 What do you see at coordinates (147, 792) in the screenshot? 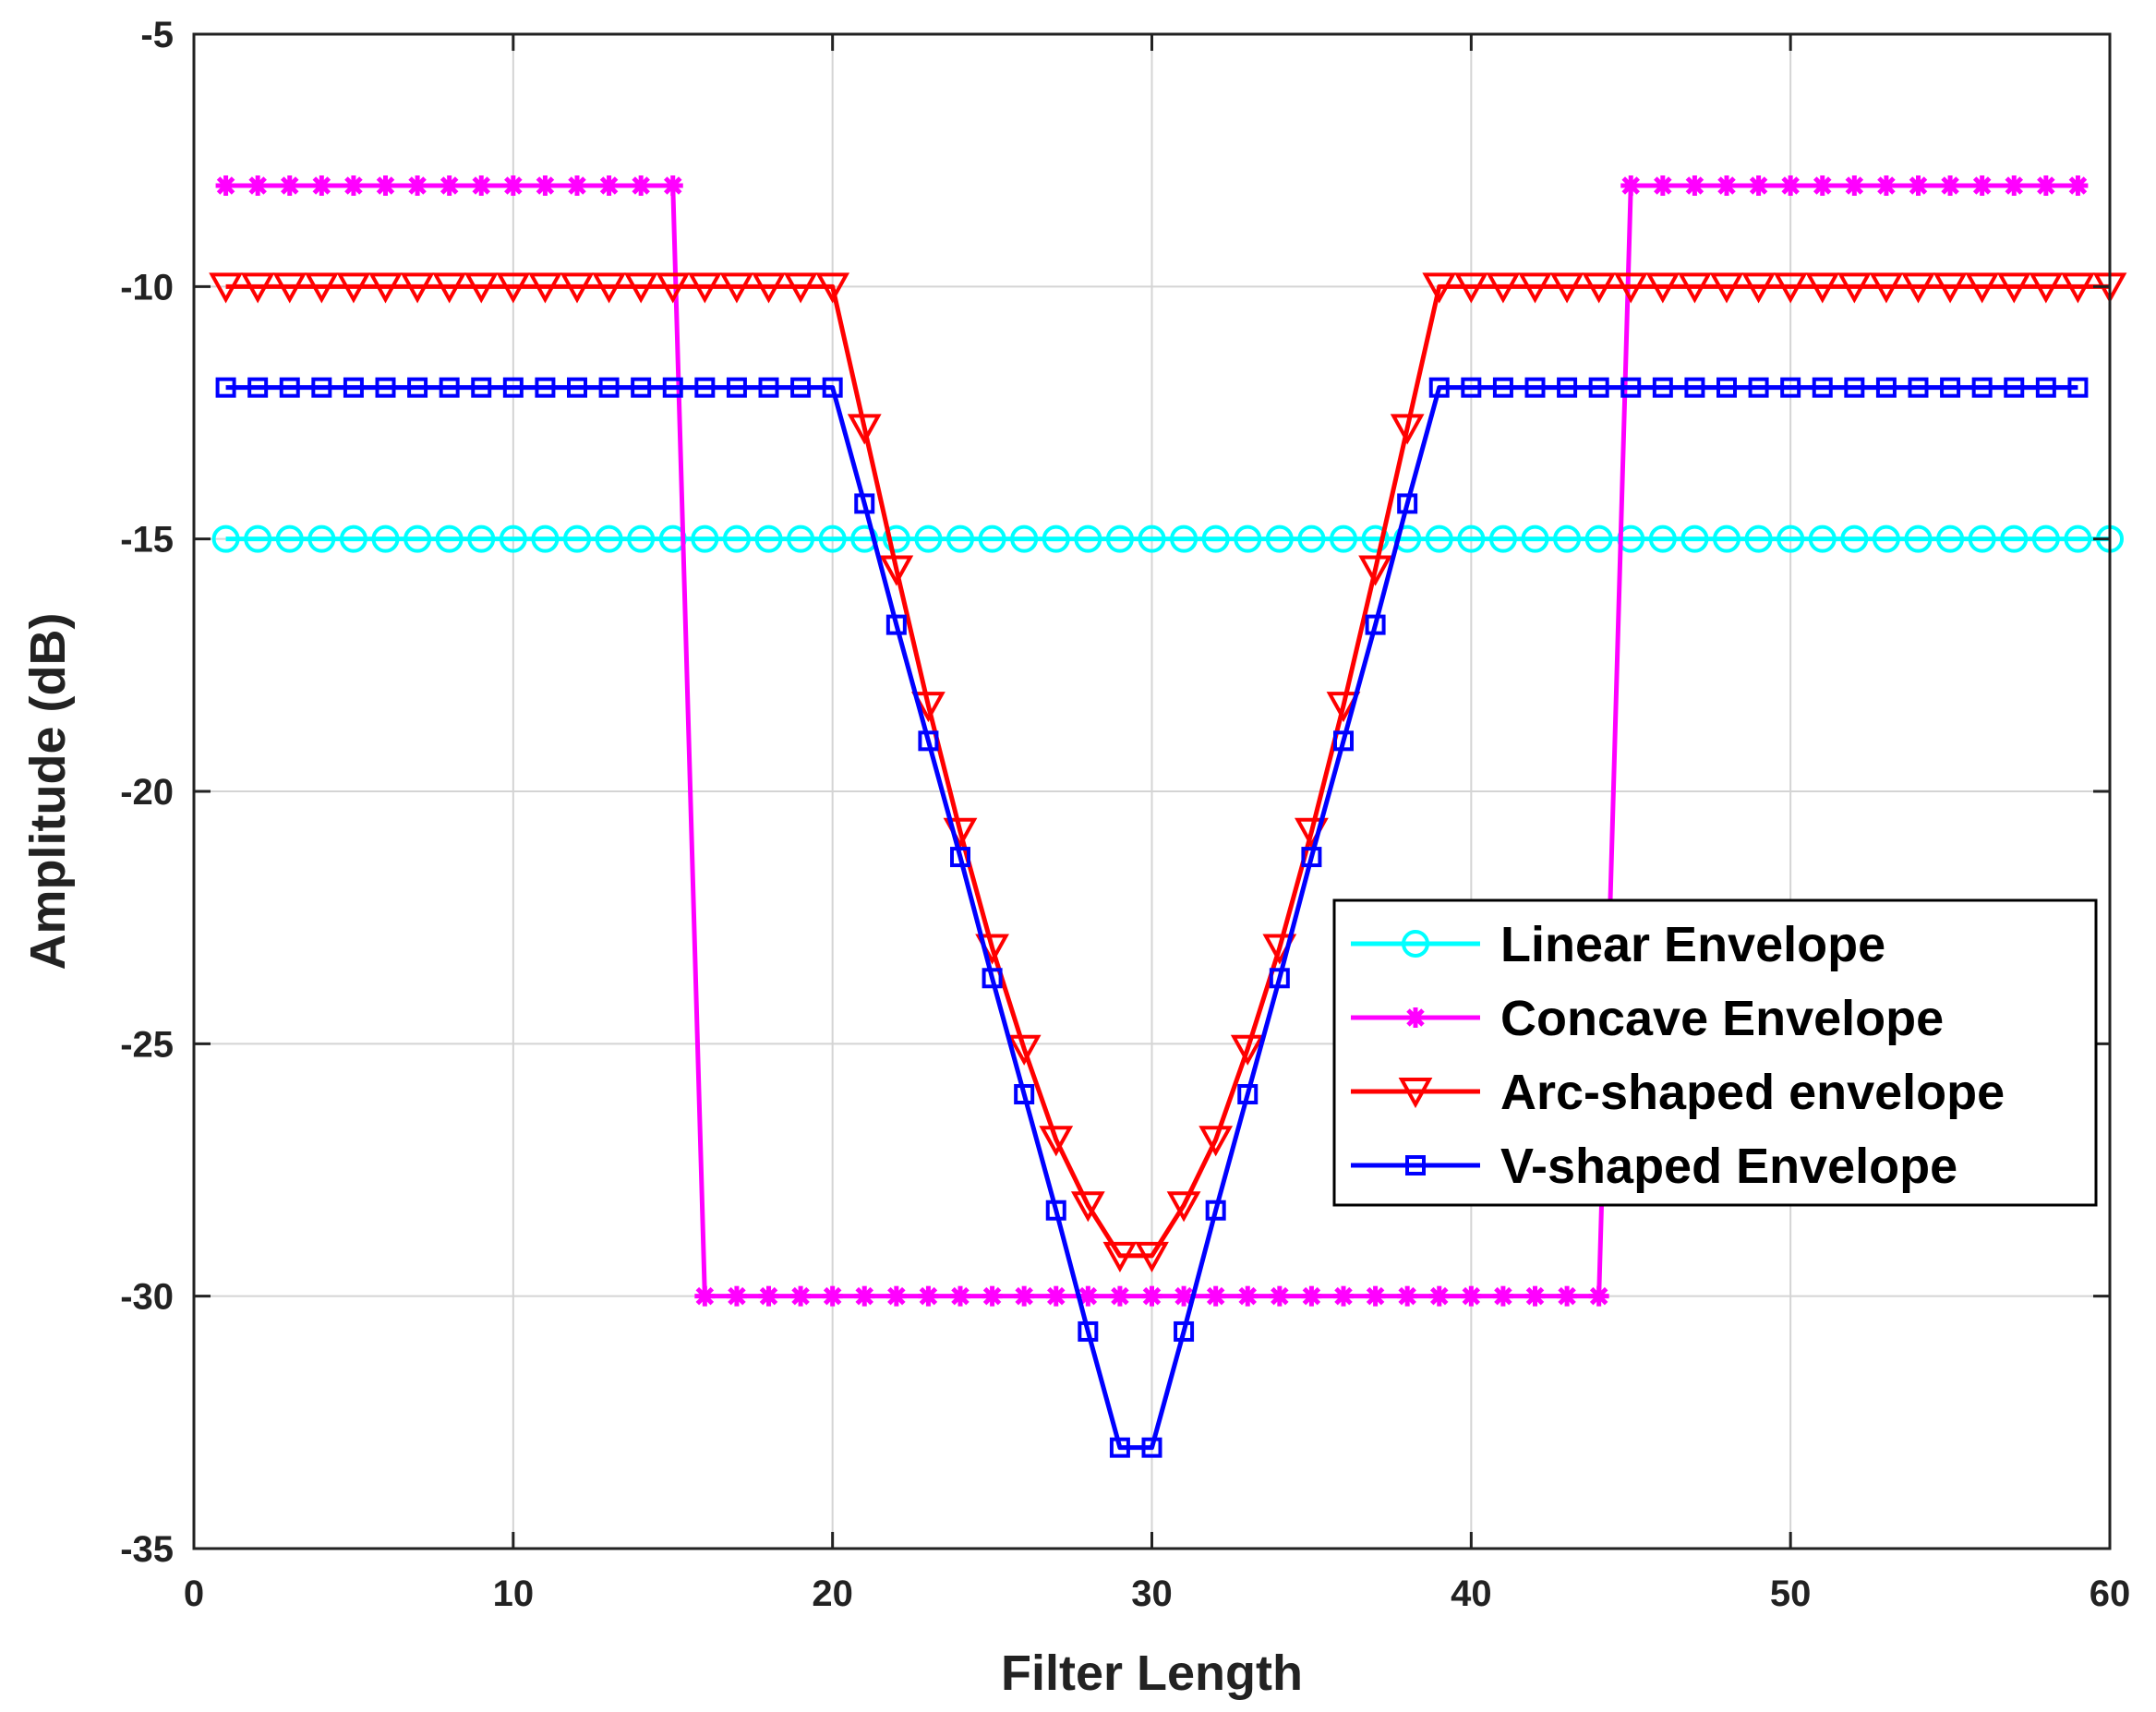
I see `y-tick-label: -20` at bounding box center [147, 792].